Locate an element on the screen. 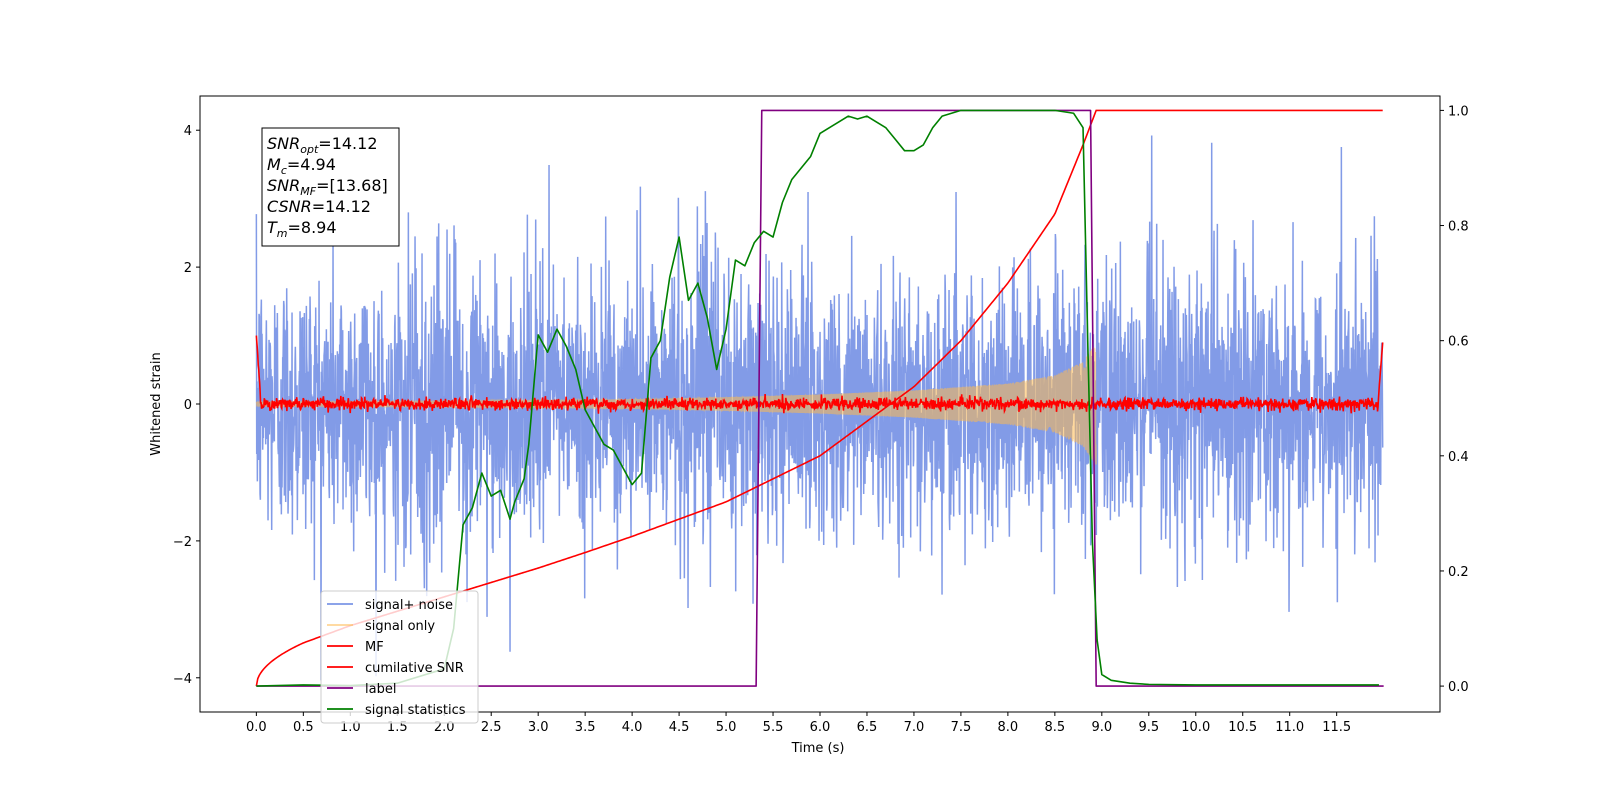  x-tick-label: 1.5 is located at coordinates (397, 727).